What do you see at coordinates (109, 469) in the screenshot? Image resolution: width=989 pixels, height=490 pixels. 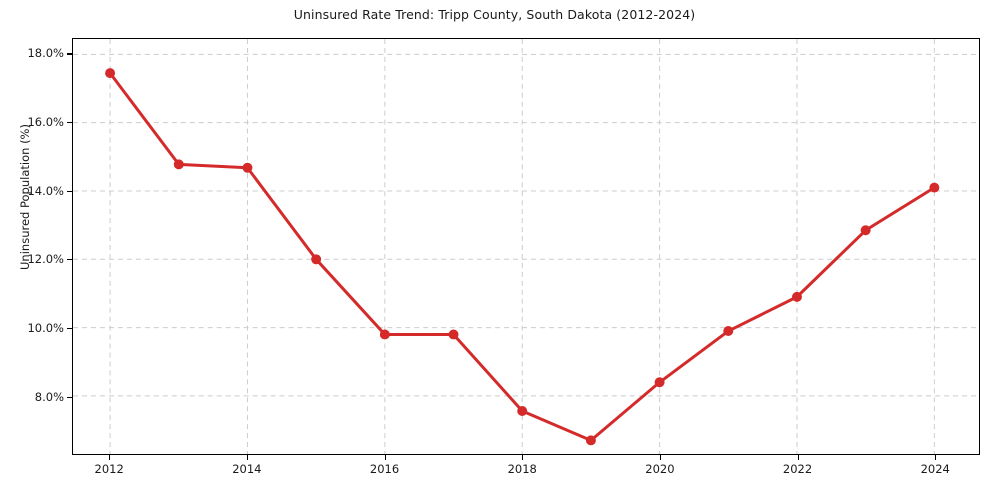 I see `x-tick-label: 2012` at bounding box center [109, 469].